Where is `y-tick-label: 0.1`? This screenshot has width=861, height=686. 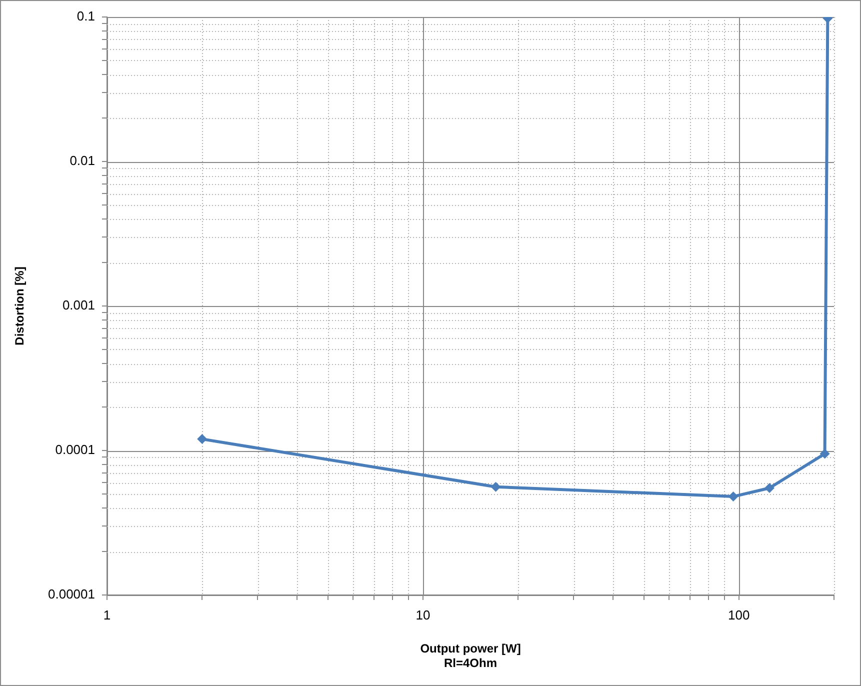
y-tick-label: 0.1 is located at coordinates (85, 16).